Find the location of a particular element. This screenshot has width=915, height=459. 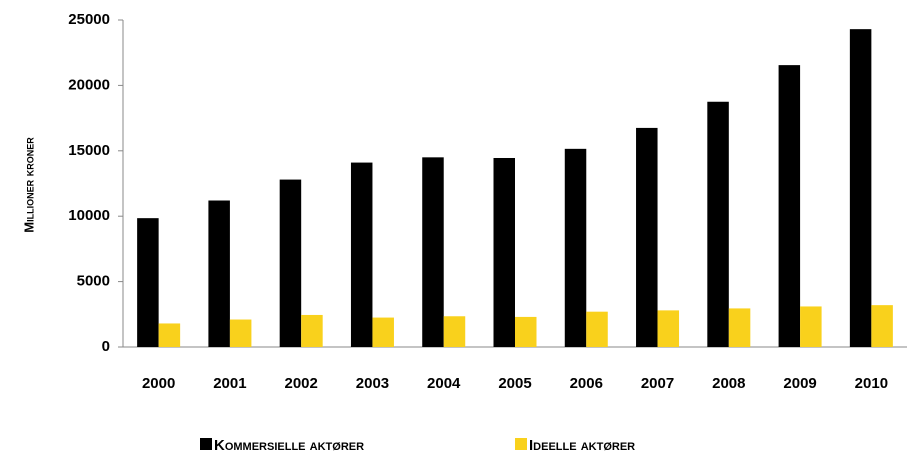

y-tick-label: 5000 is located at coordinates (93, 281).